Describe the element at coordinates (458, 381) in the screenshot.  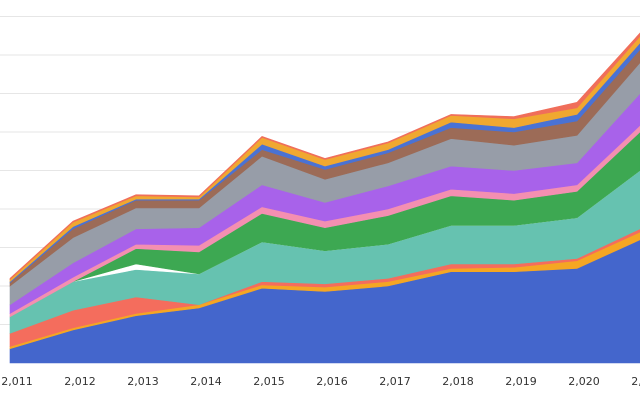
I see `x-tick-label: 2,018` at that location.